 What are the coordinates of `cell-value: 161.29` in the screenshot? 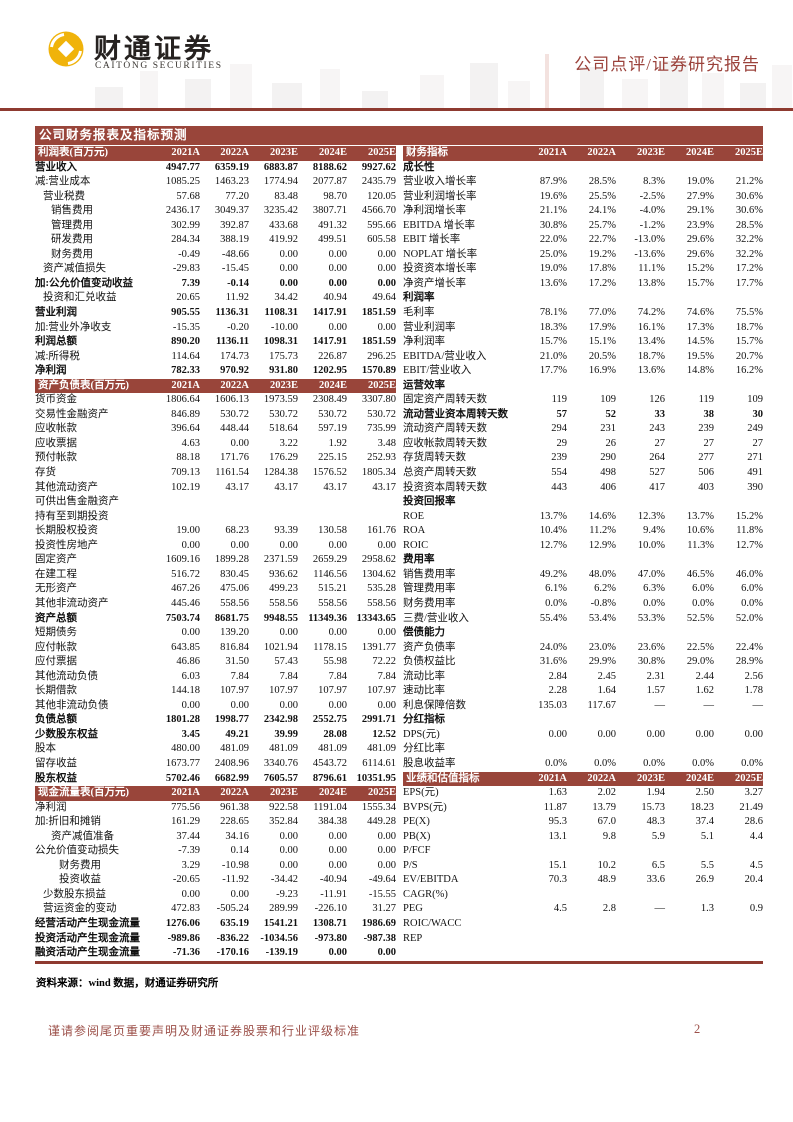 It's located at (185, 822).